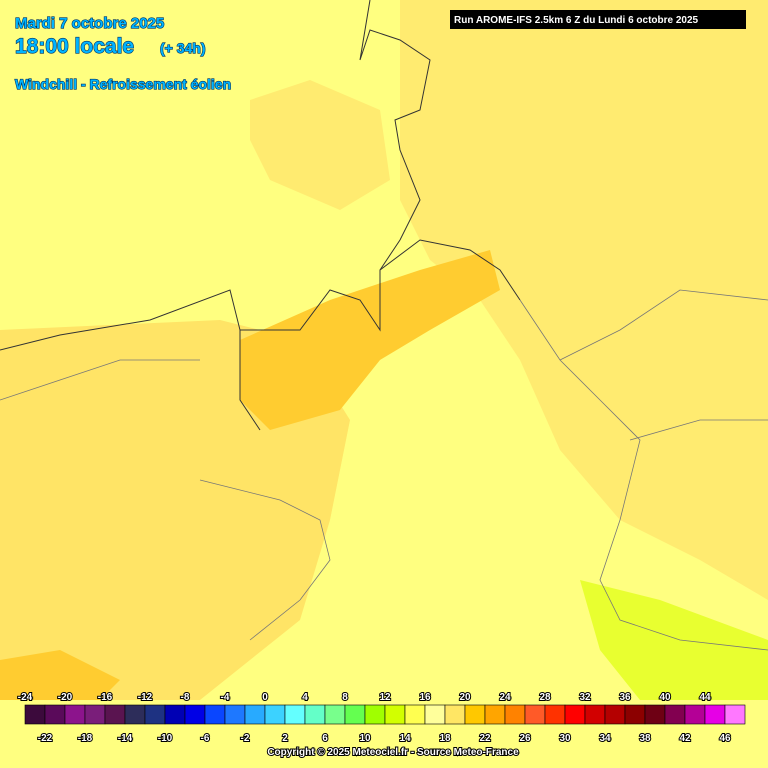 The width and height of the screenshot is (768, 768). I want to click on legend-label: 22, so click(485, 738).